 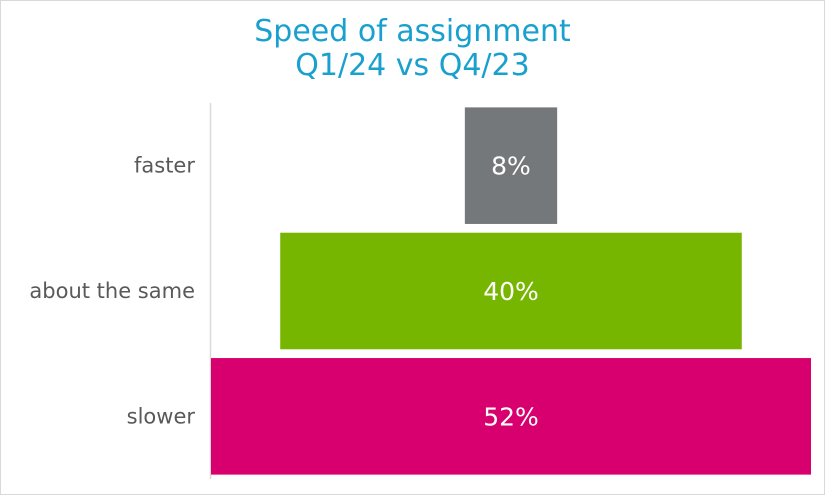 I want to click on data-label-about-the-same: 40%, so click(x=511, y=291).